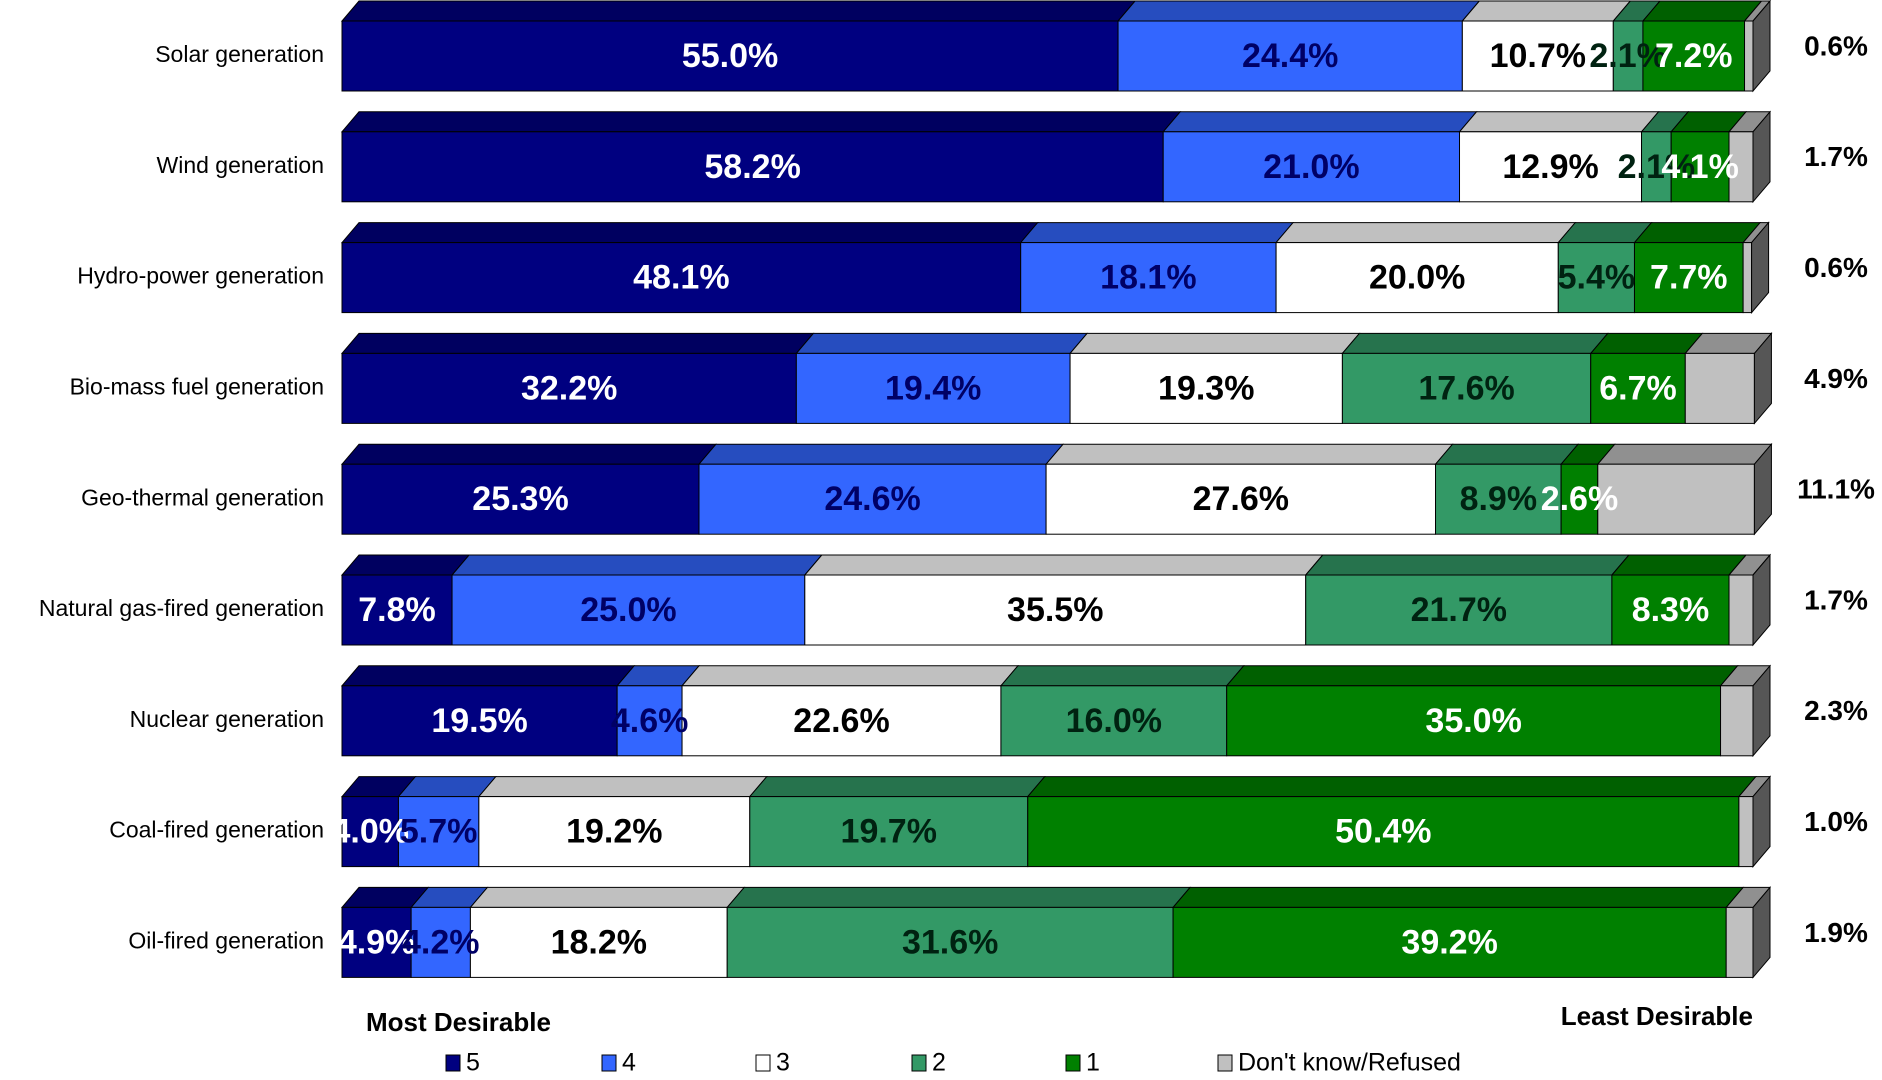 This screenshot has height=1080, width=1882. Describe the element at coordinates (628, 610) in the screenshot. I see `value-label: 25.0%` at that location.